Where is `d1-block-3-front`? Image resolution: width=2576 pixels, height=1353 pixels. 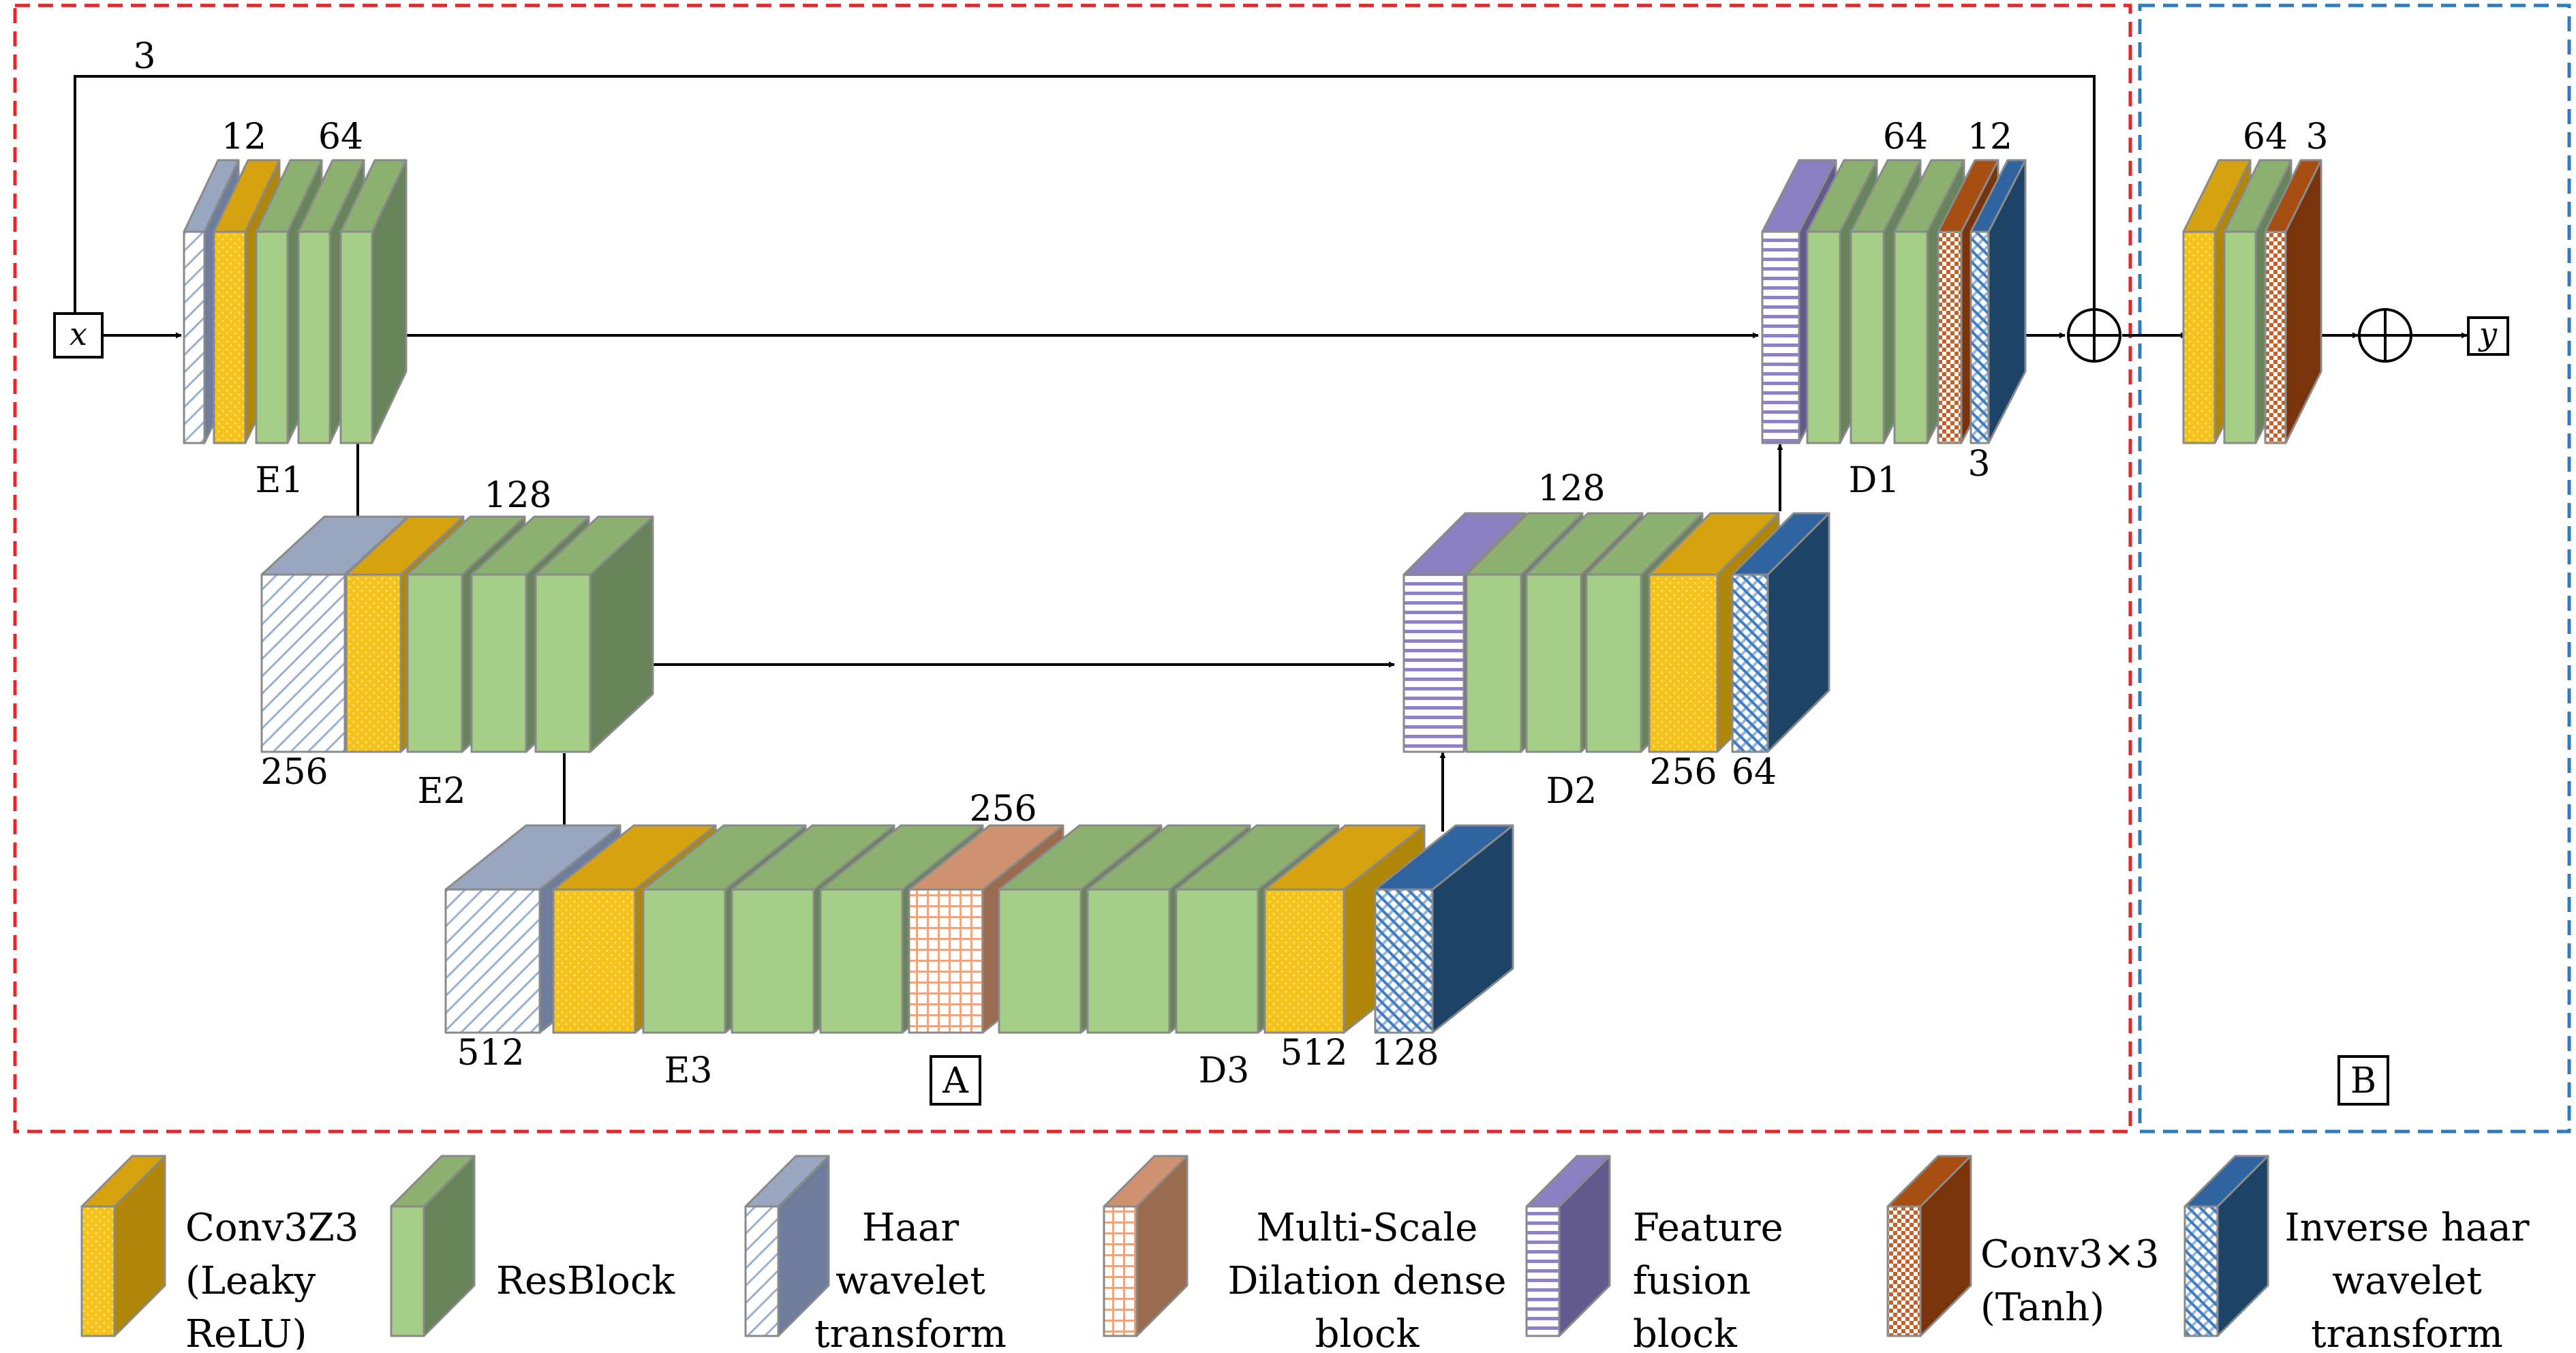
d1-block-3-front is located at coordinates (1911, 337).